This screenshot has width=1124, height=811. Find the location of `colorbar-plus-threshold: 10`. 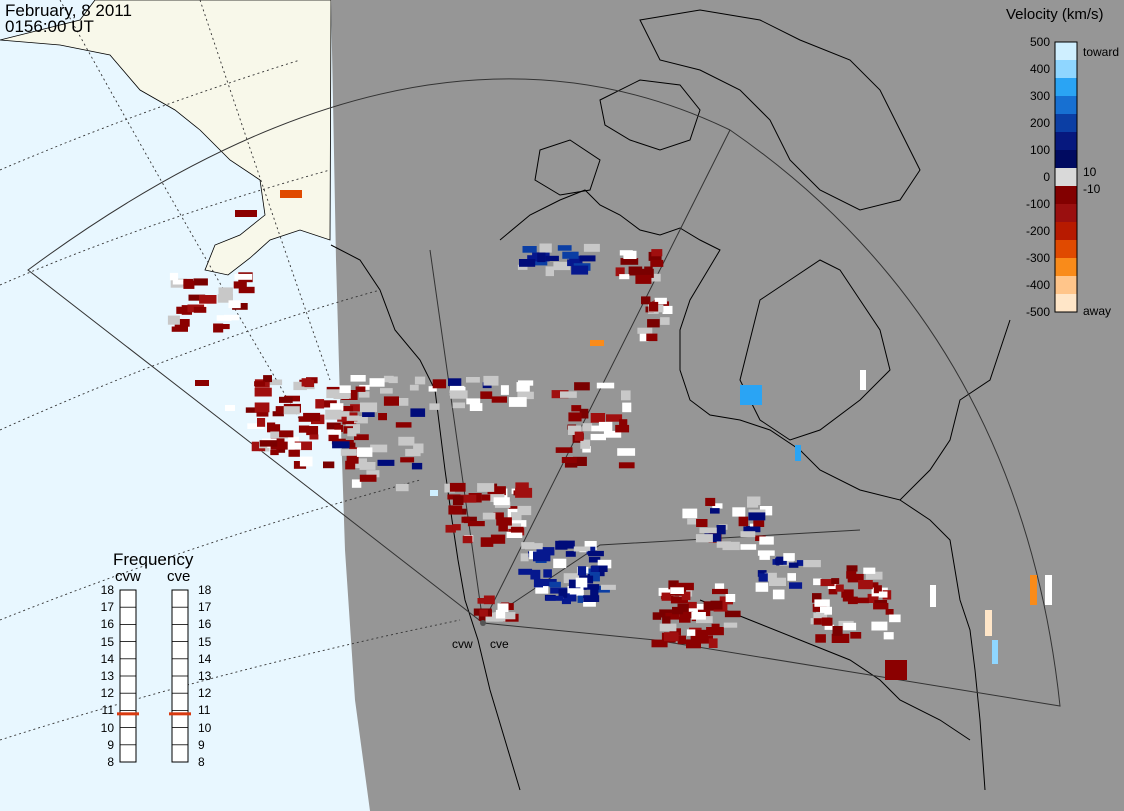

colorbar-plus-threshold: 10 is located at coordinates (1090, 172).